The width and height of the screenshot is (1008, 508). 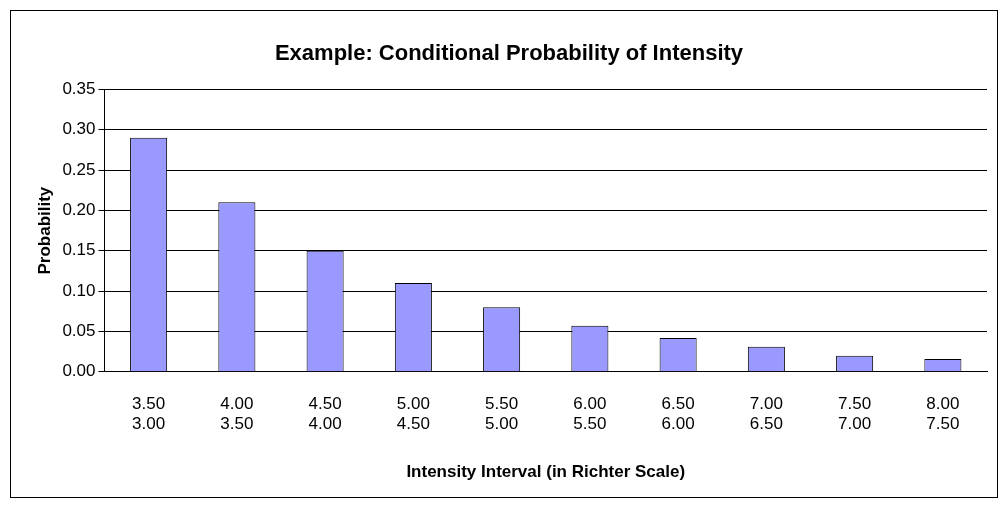 I want to click on y-tick-label: 0.10, so click(x=79, y=290).